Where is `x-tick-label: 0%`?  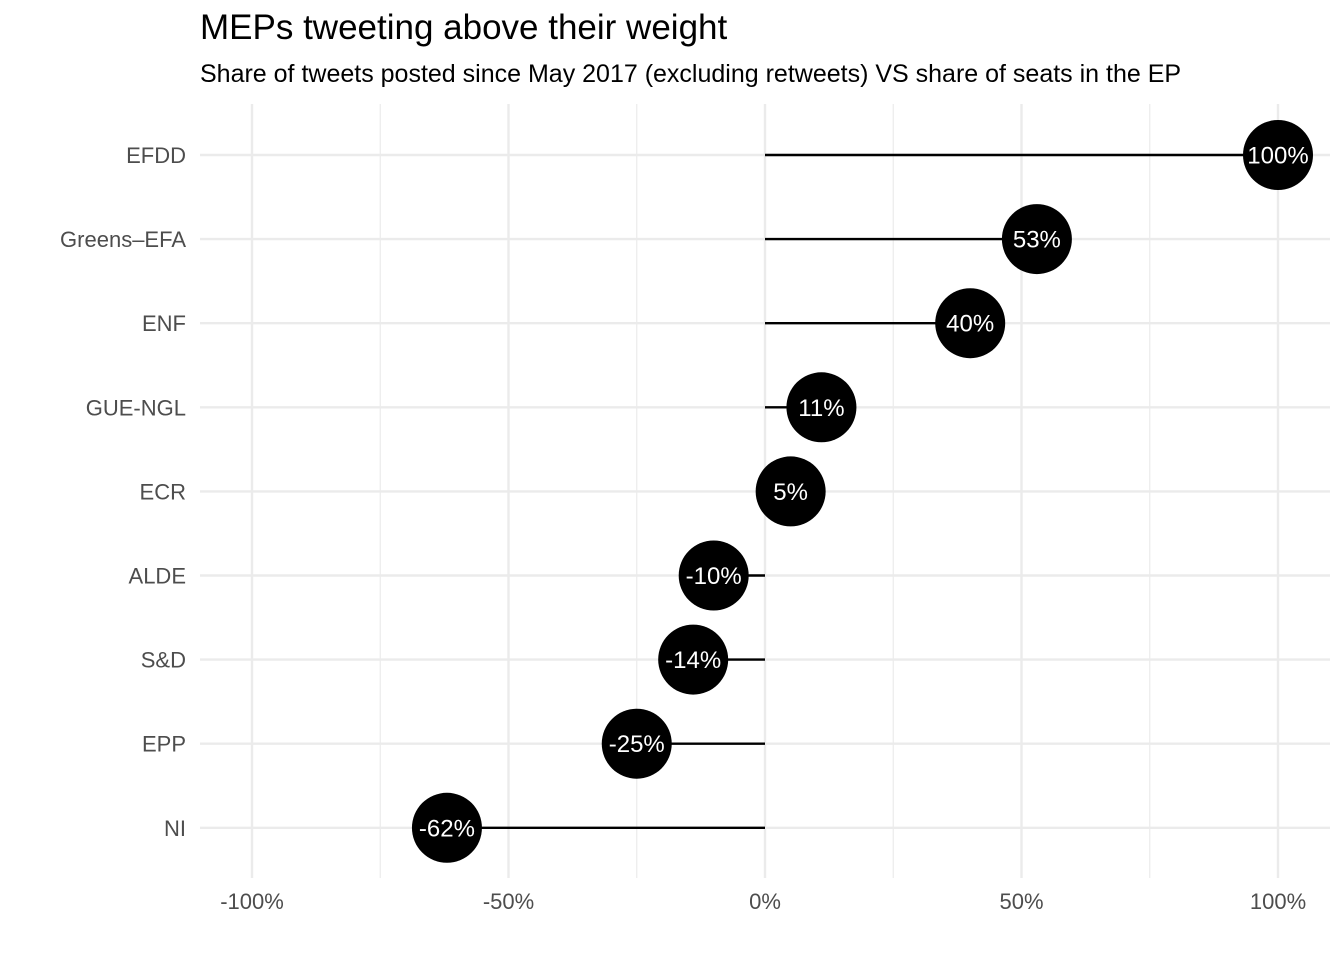 x-tick-label: 0% is located at coordinates (765, 901).